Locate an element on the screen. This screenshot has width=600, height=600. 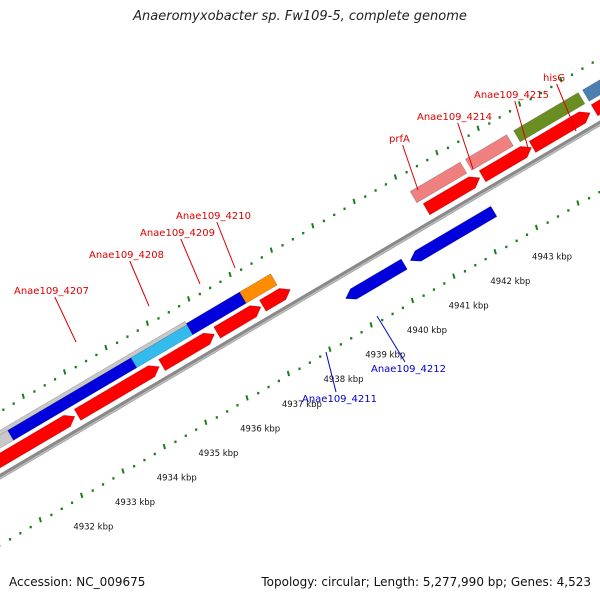
gene-label: hisG is located at coordinates (554, 78).